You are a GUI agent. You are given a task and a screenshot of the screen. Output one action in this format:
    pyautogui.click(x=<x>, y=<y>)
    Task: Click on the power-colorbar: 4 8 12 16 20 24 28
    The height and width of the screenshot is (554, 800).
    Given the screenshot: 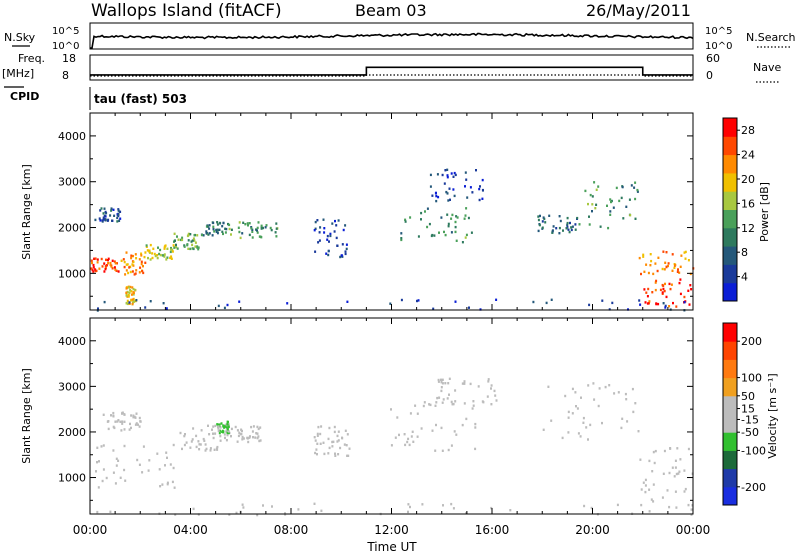 What is the action you would take?
    pyautogui.click(x=738, y=209)
    